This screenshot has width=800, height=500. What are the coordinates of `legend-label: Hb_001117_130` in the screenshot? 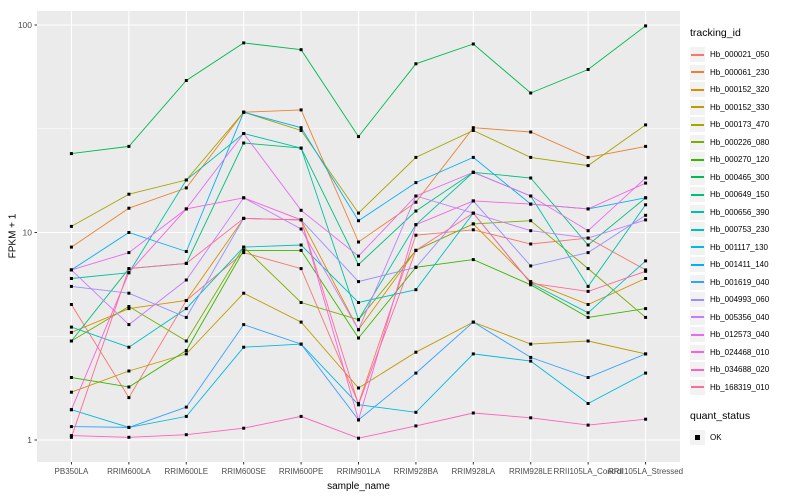 It's located at (739, 247).